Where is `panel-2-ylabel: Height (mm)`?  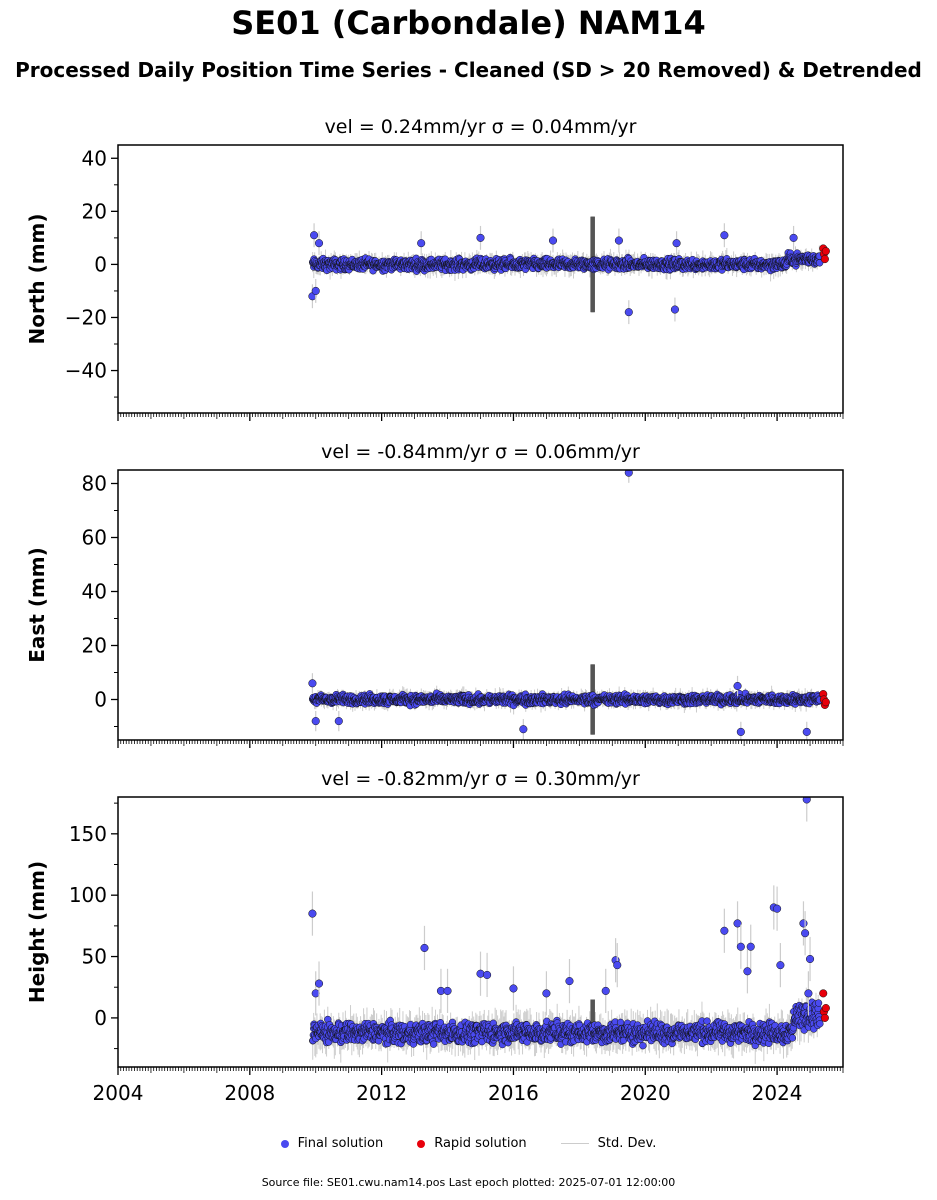
panel-2-ylabel: Height (mm) is located at coordinates (37, 932).